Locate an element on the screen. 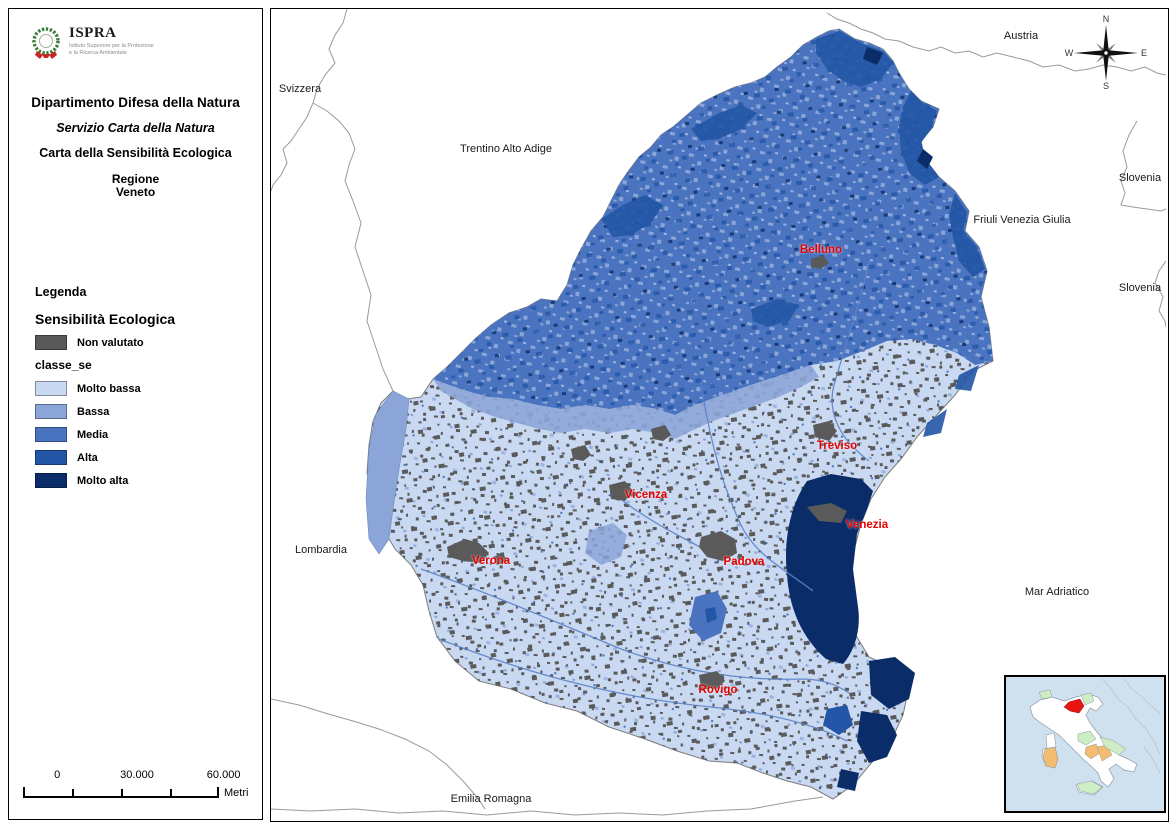  brenta-river is located at coordinates (757, 486).